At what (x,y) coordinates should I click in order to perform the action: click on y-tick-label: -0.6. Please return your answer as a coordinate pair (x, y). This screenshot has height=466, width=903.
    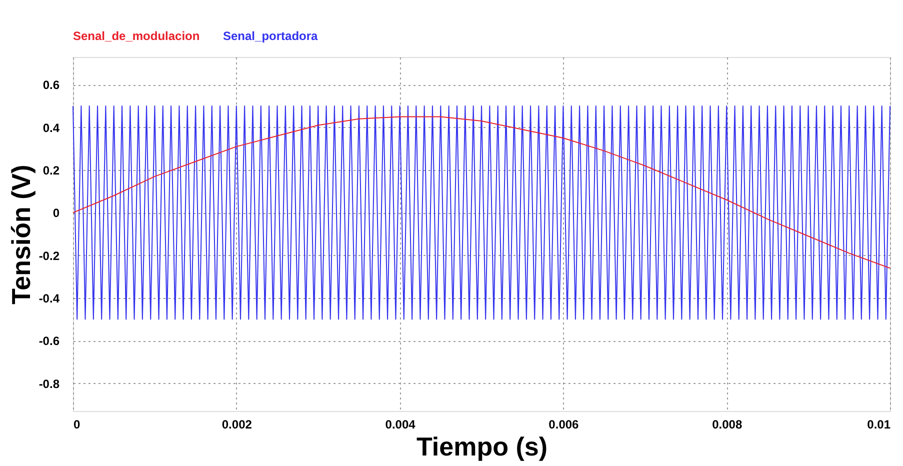
    Looking at the image, I should click on (49, 341).